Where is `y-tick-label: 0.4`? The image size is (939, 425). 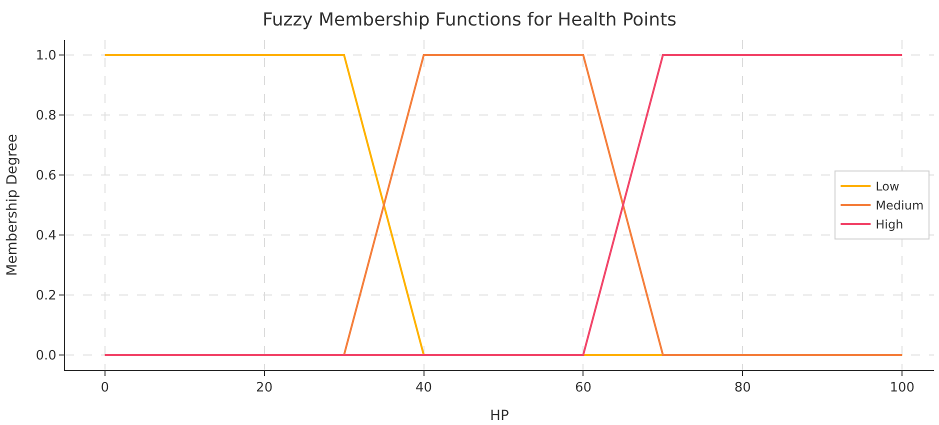 y-tick-label: 0.4 is located at coordinates (46, 236).